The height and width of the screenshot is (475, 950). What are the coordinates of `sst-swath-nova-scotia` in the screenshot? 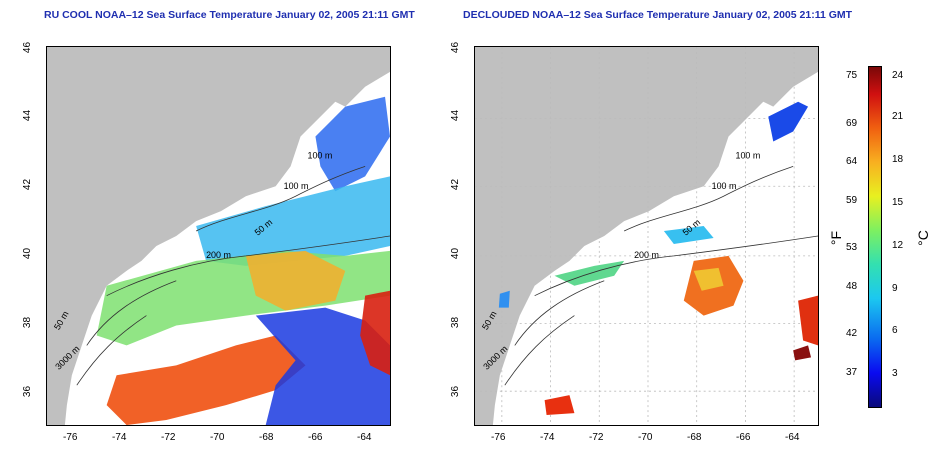 It's located at (352, 144).